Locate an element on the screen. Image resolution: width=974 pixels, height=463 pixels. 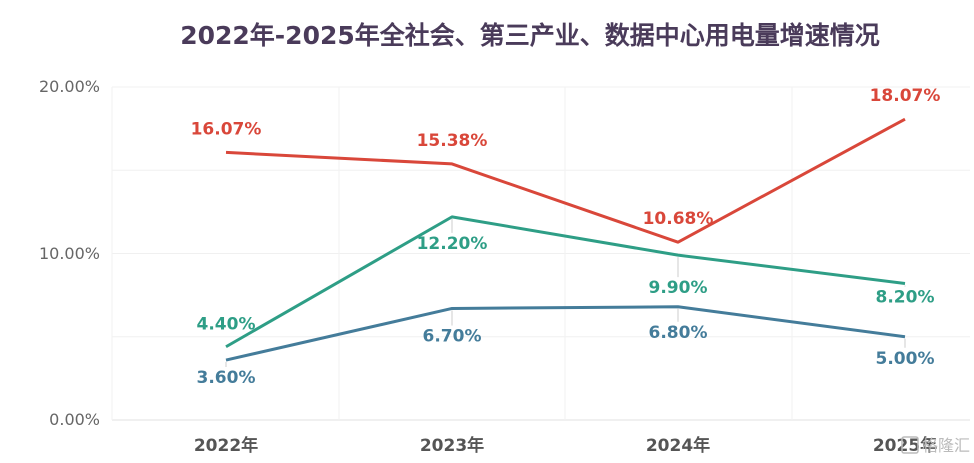
y-tick-label: 0.00% is located at coordinates (74, 419).